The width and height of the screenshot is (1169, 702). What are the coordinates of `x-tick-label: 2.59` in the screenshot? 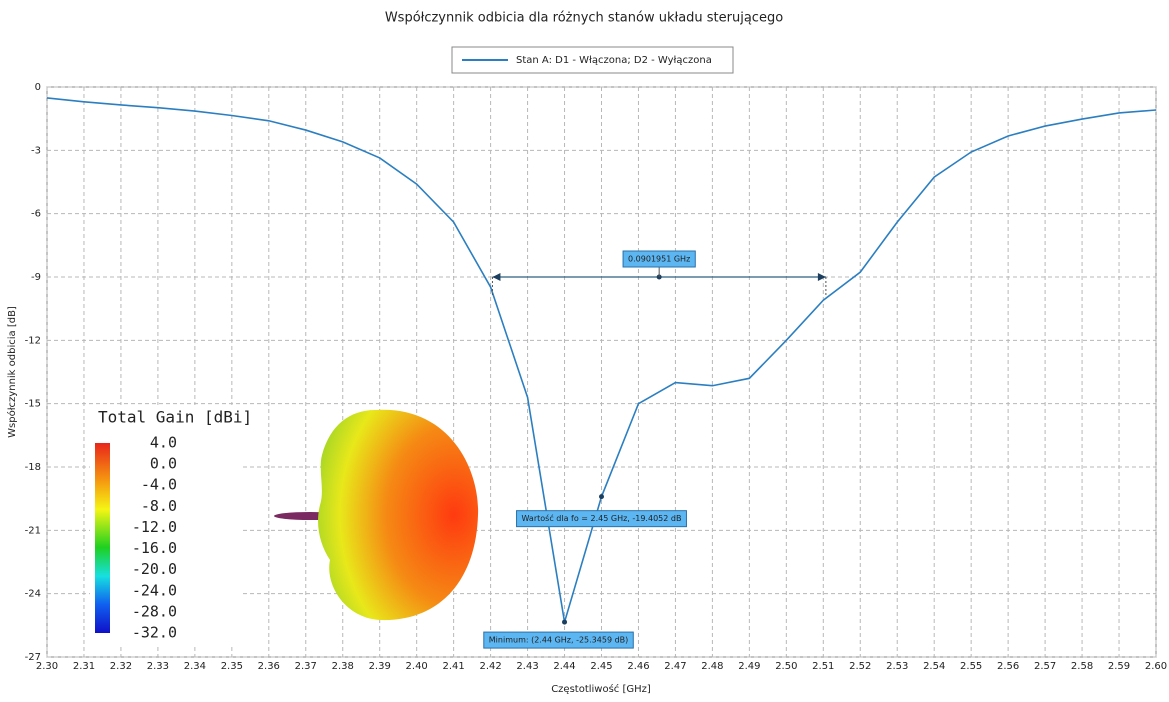 It's located at (1119, 666).